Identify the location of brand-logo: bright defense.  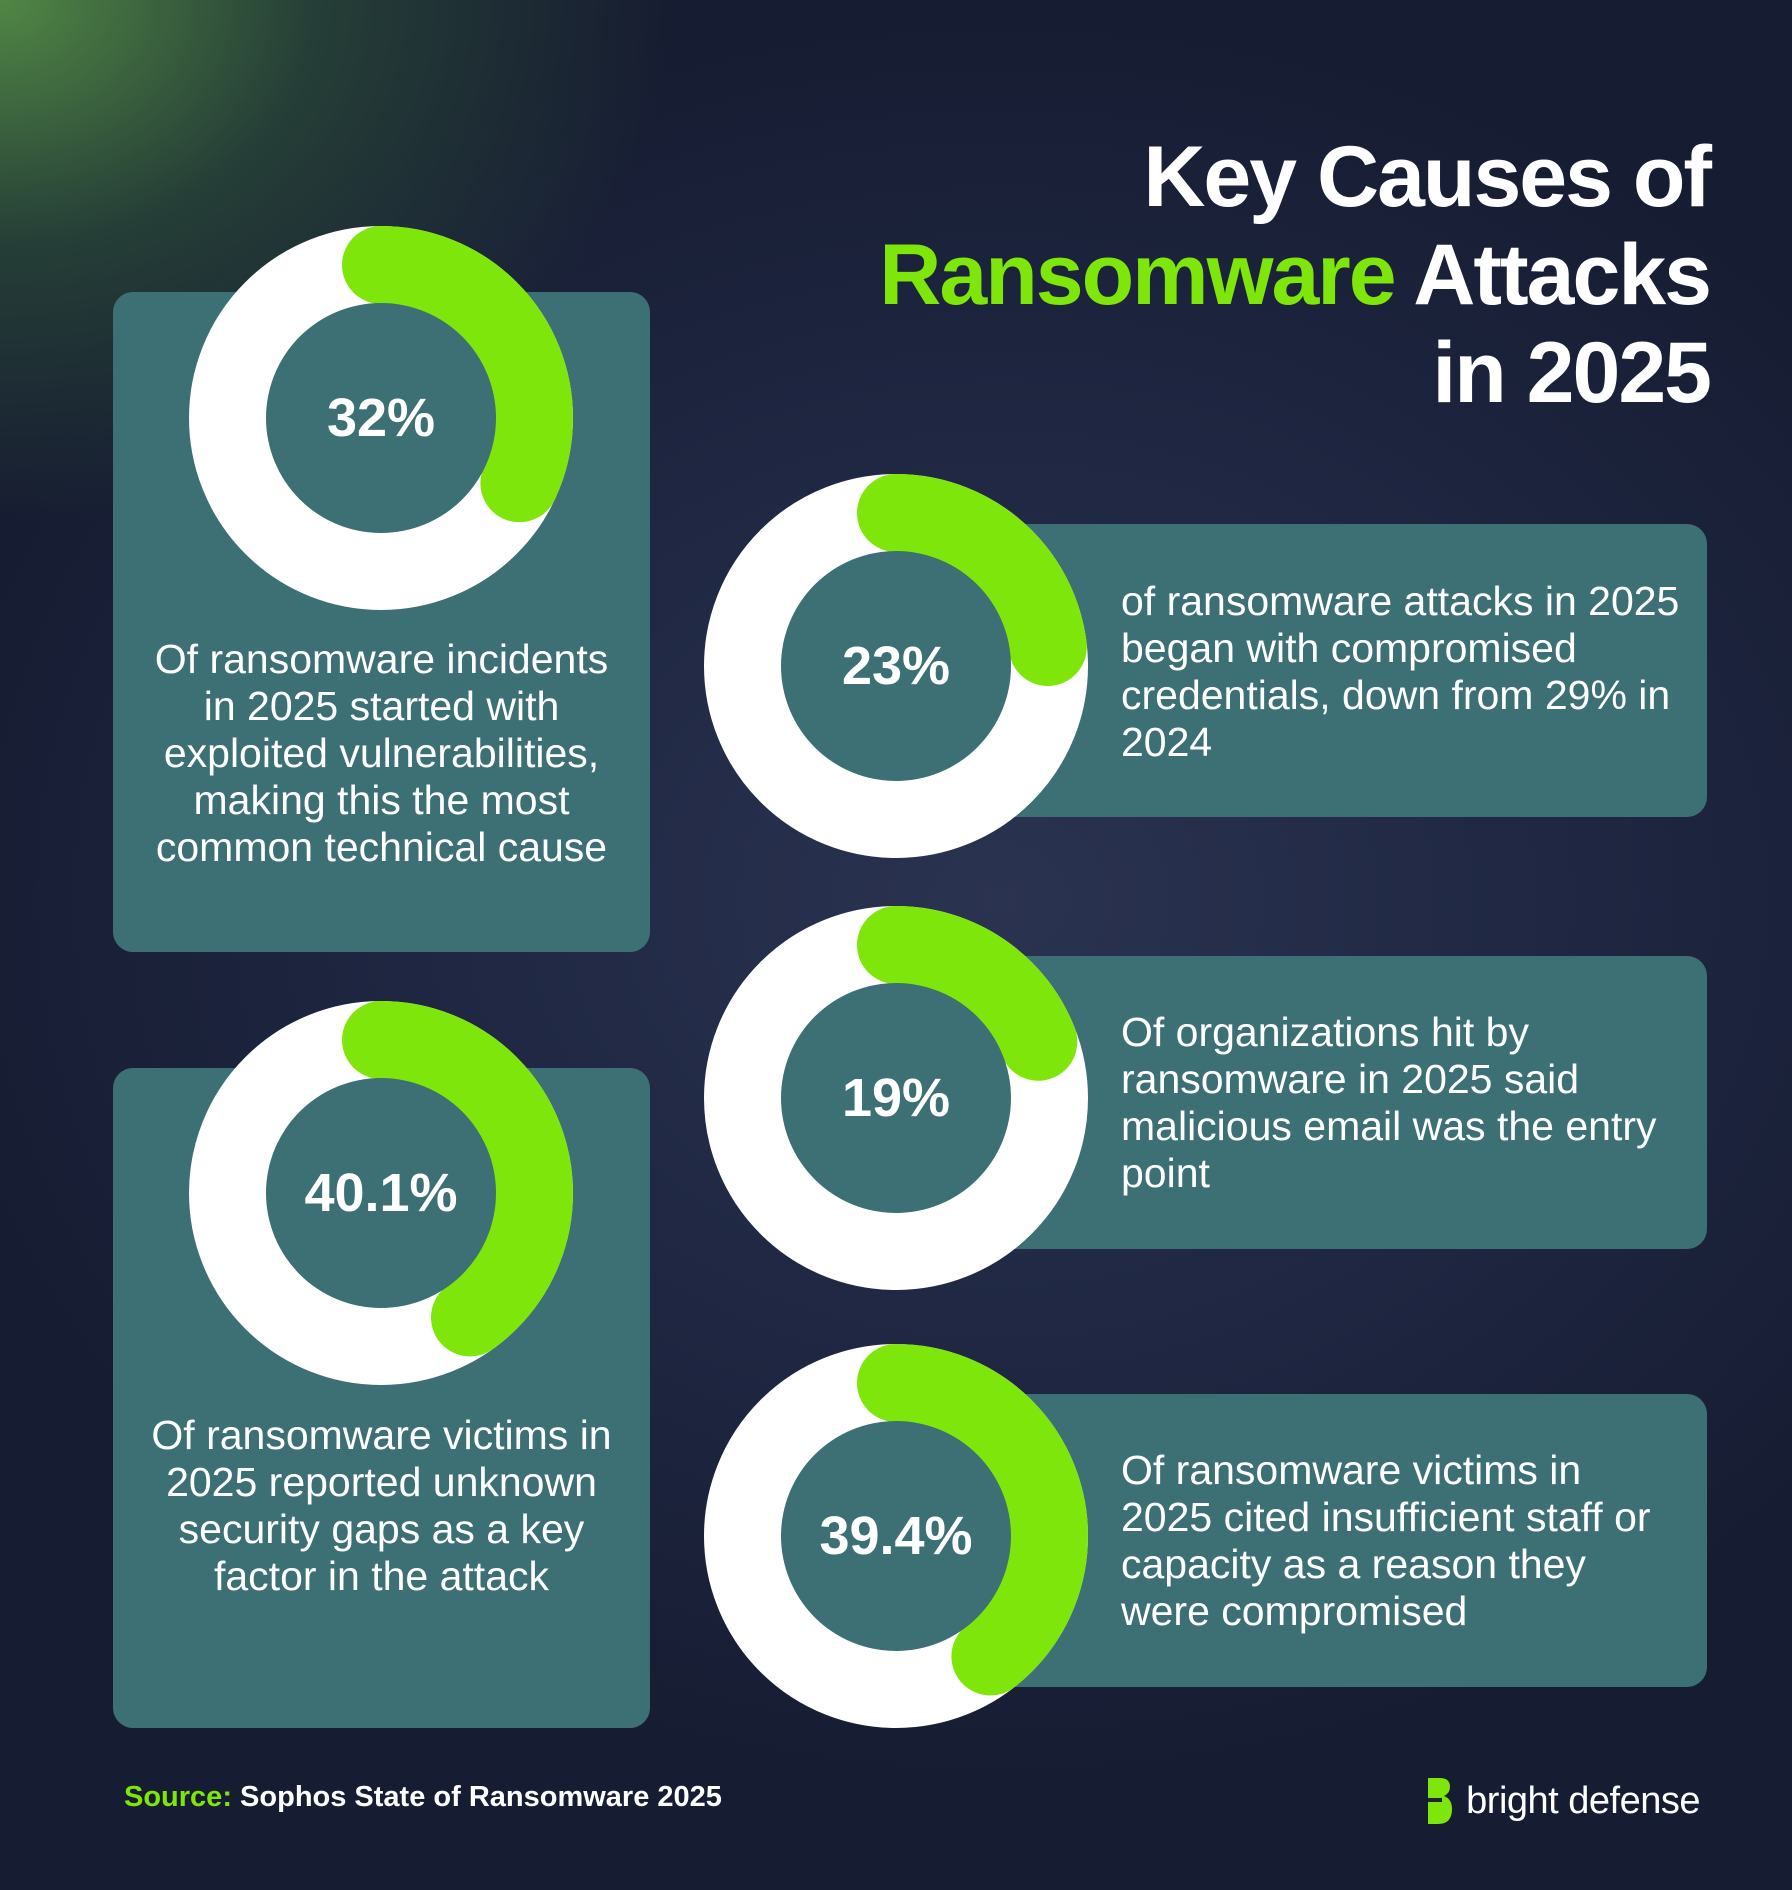
(1562, 1801).